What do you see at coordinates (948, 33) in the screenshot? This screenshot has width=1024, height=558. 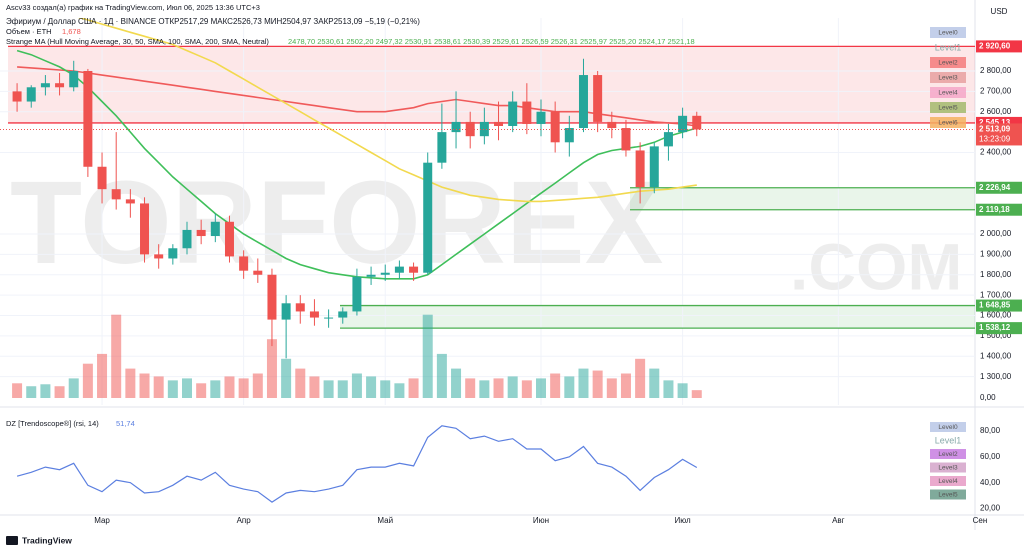 I see `level-name: Level0` at bounding box center [948, 33].